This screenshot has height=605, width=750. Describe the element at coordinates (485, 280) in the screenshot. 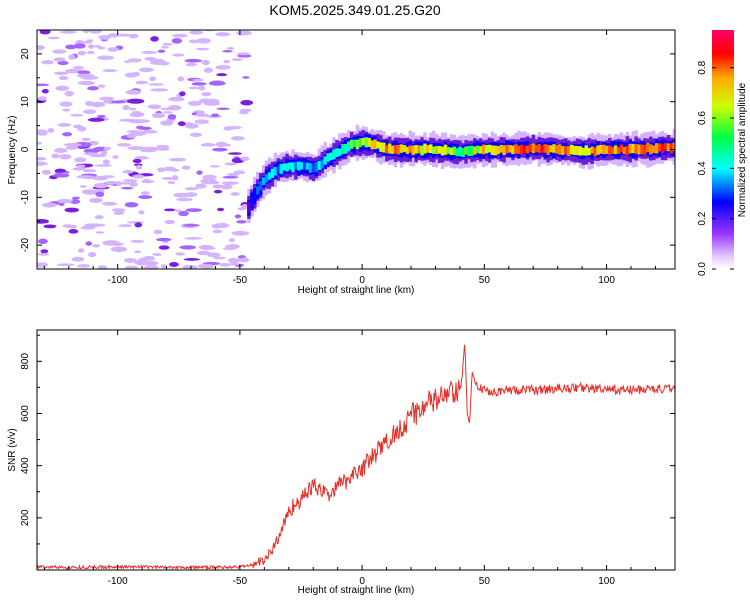

I see `spectrogram-xtick-label: 50` at that location.